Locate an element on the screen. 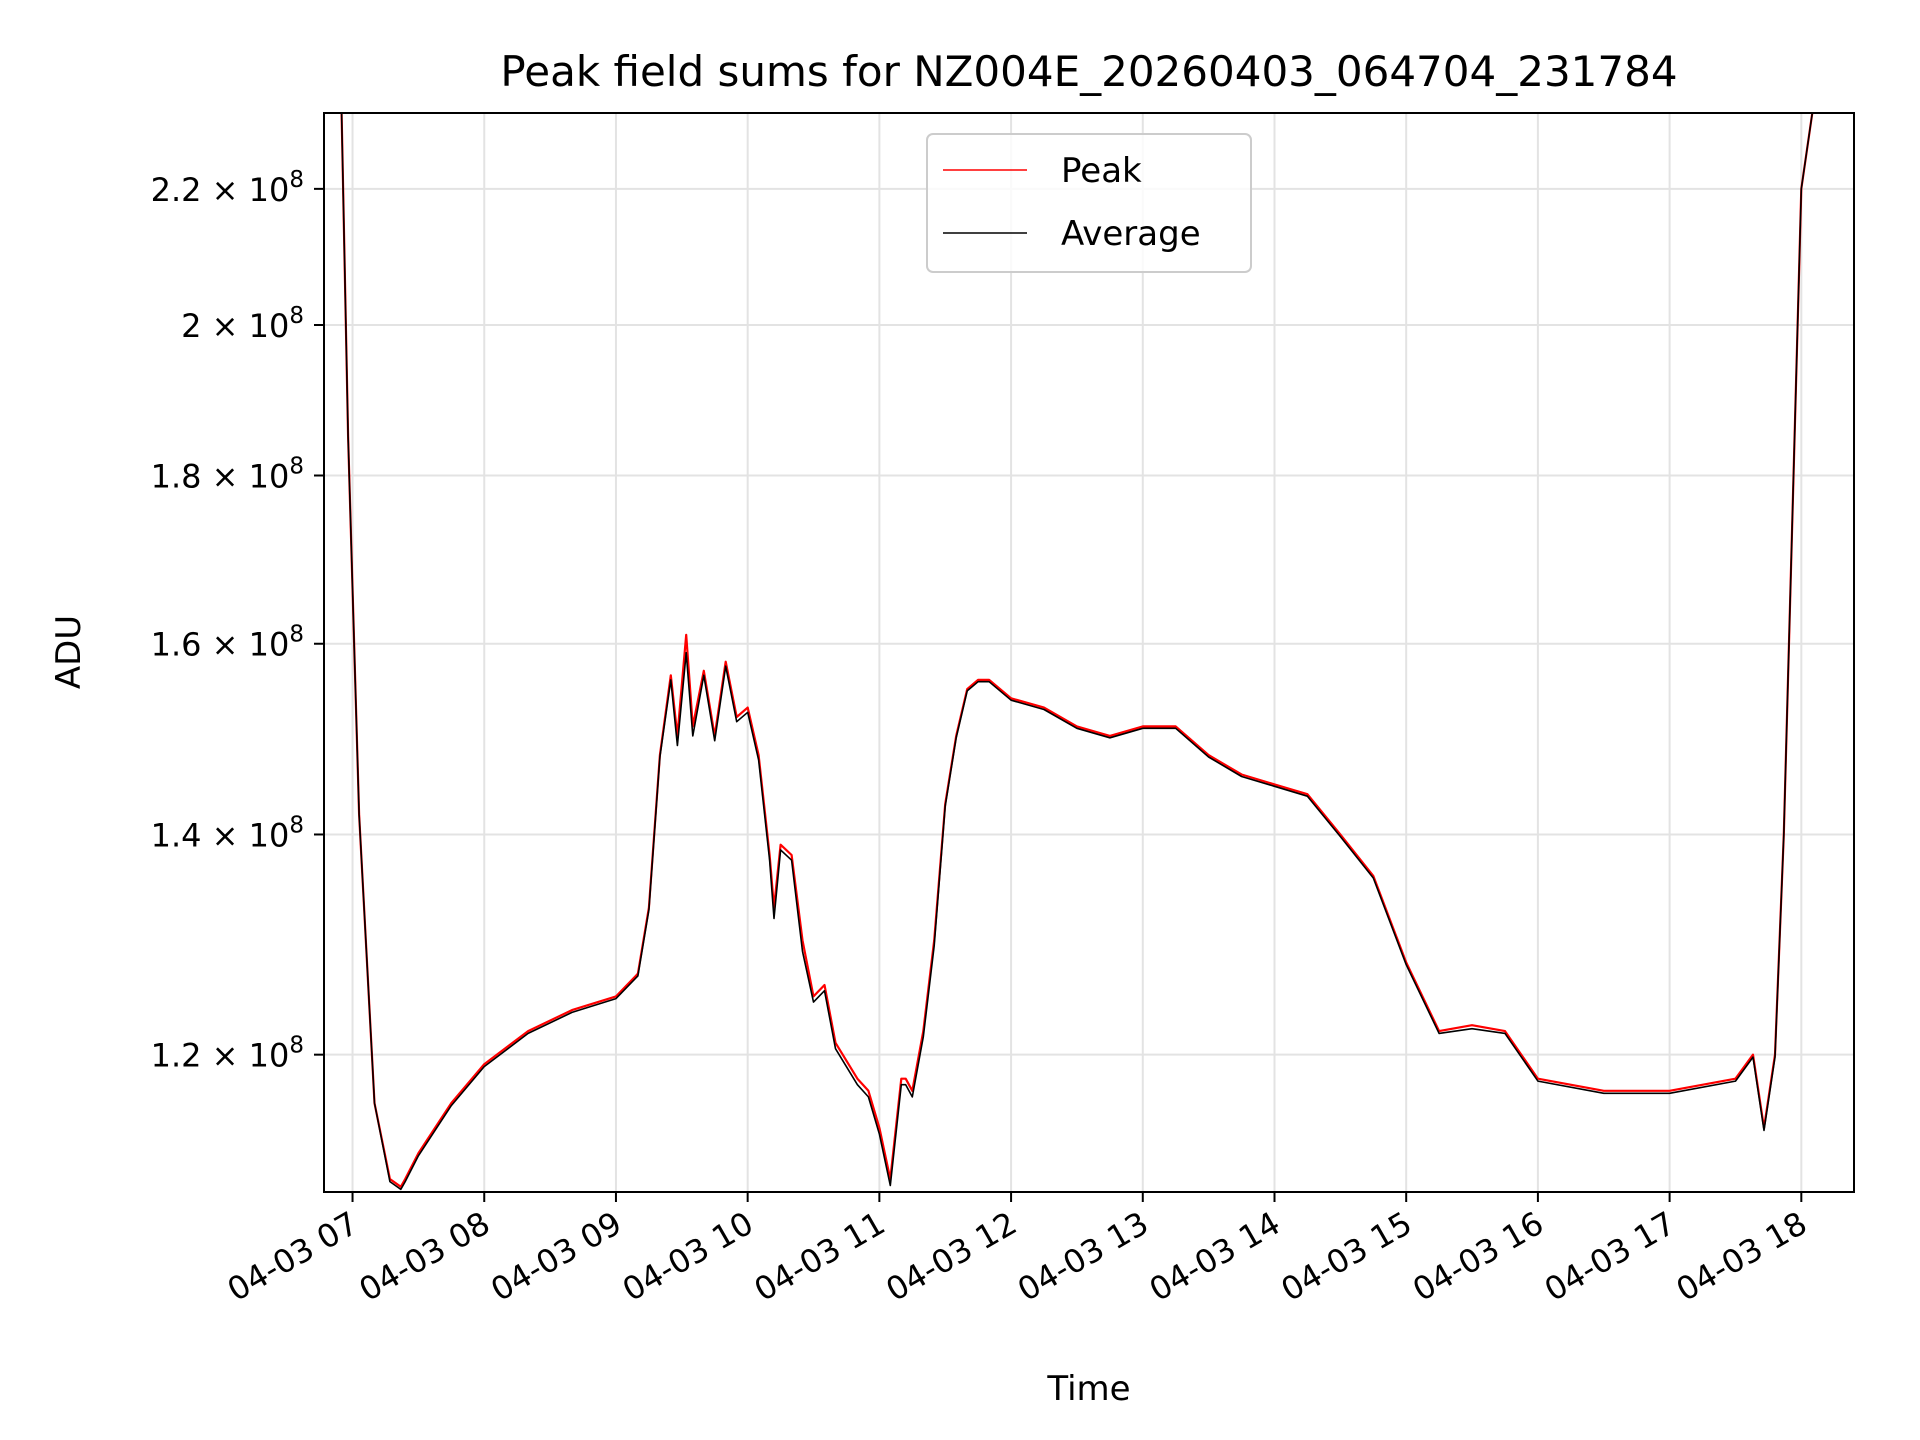  y-tick-mantissa: 1.4 is located at coordinates (176, 835).